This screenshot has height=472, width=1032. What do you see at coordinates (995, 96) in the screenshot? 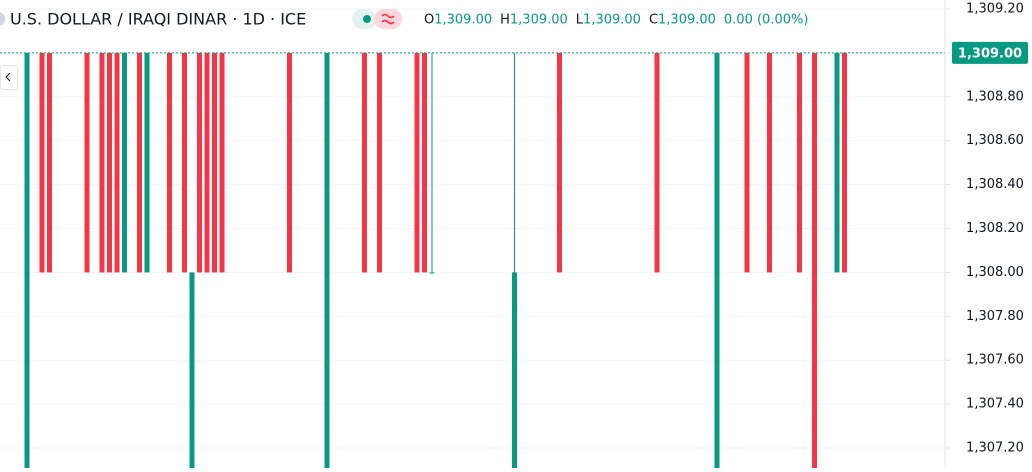
I see `y-tick-label: 1,308.80` at bounding box center [995, 96].